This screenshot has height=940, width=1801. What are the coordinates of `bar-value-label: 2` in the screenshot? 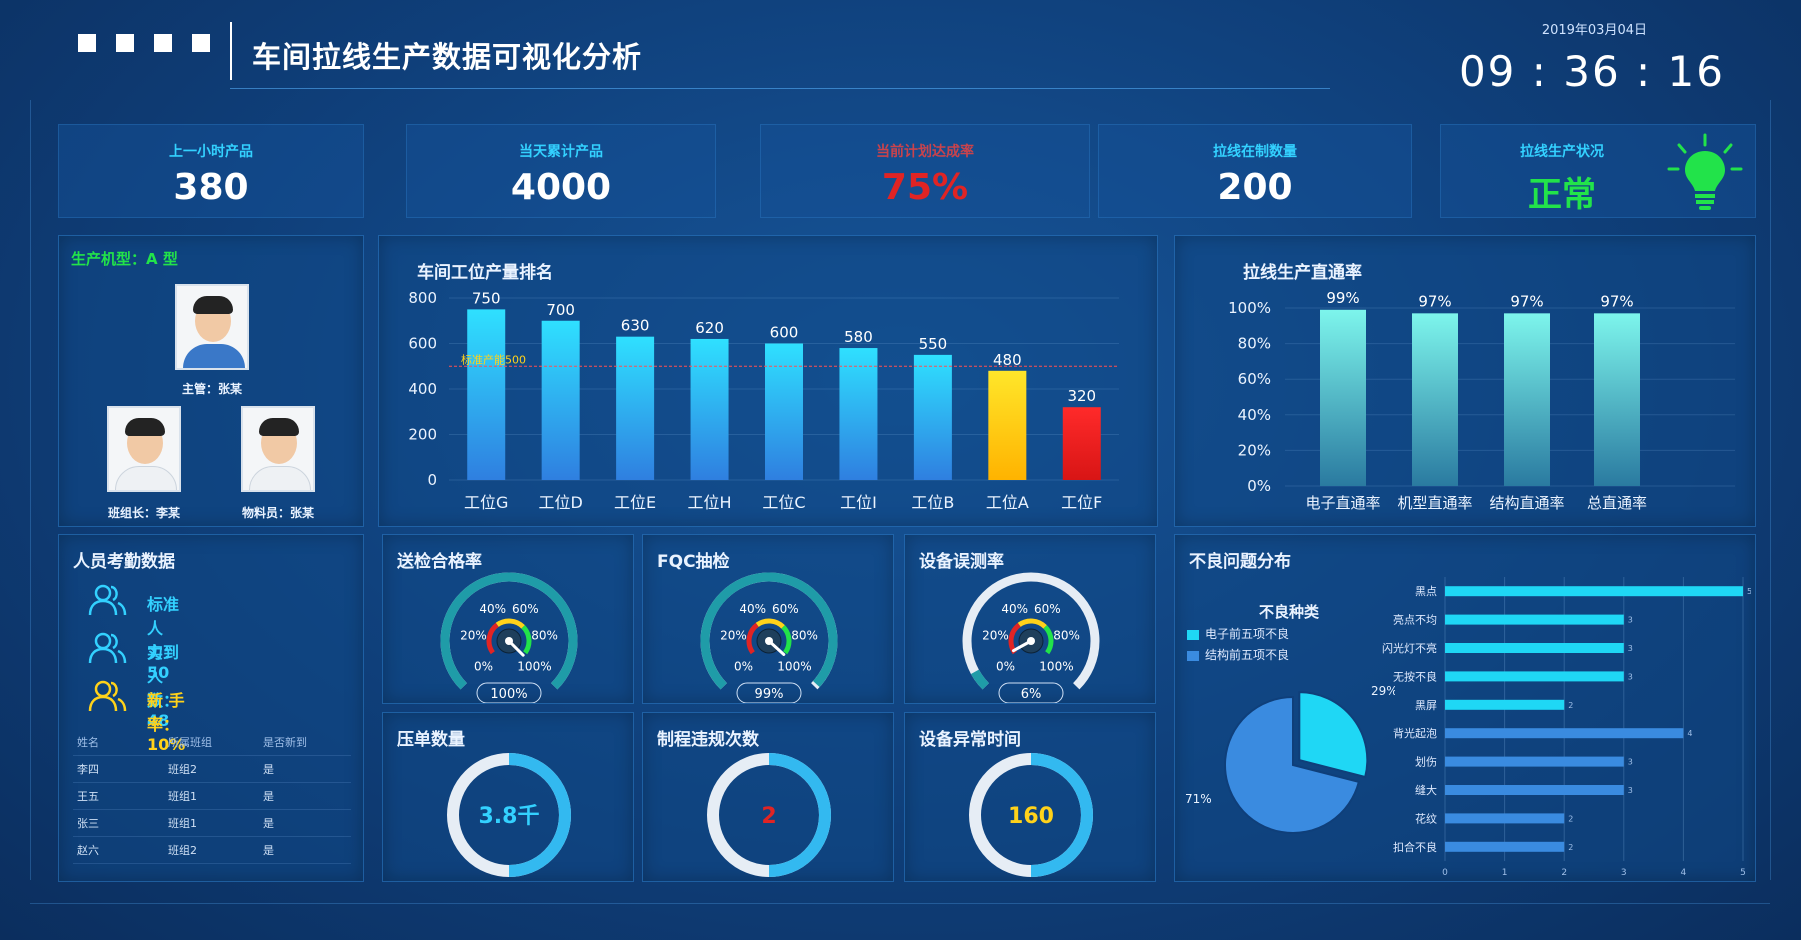 It's located at (1570, 818).